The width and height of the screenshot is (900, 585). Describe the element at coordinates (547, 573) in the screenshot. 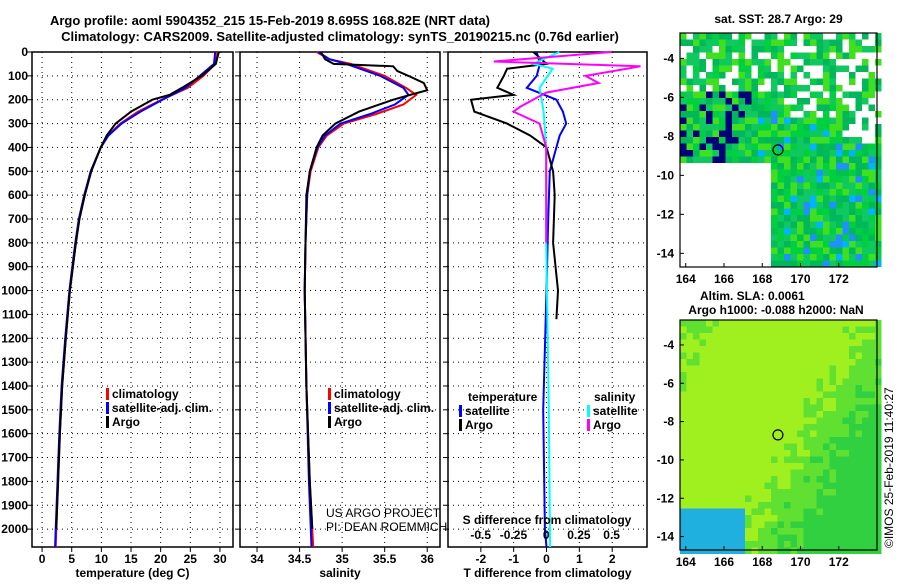

I see `x-axis-label: T difference from climatology` at that location.